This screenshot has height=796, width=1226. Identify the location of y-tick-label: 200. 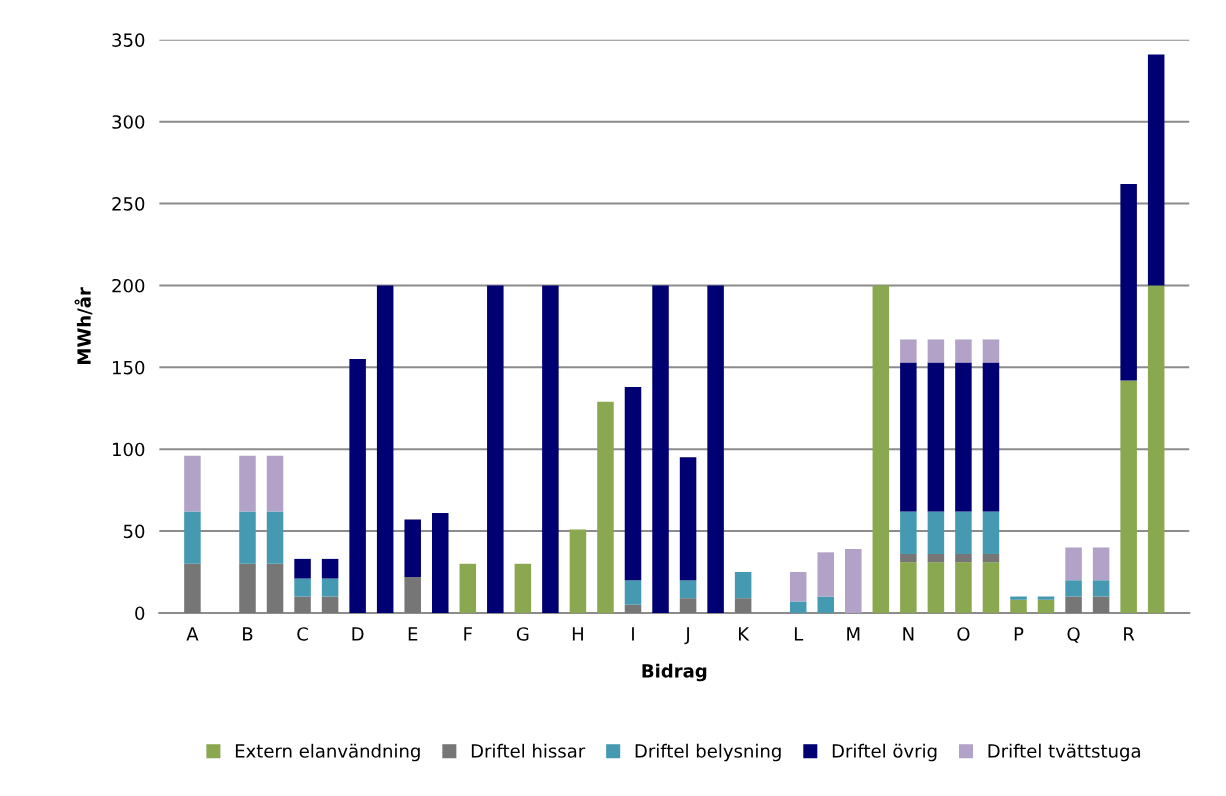
(128, 285).